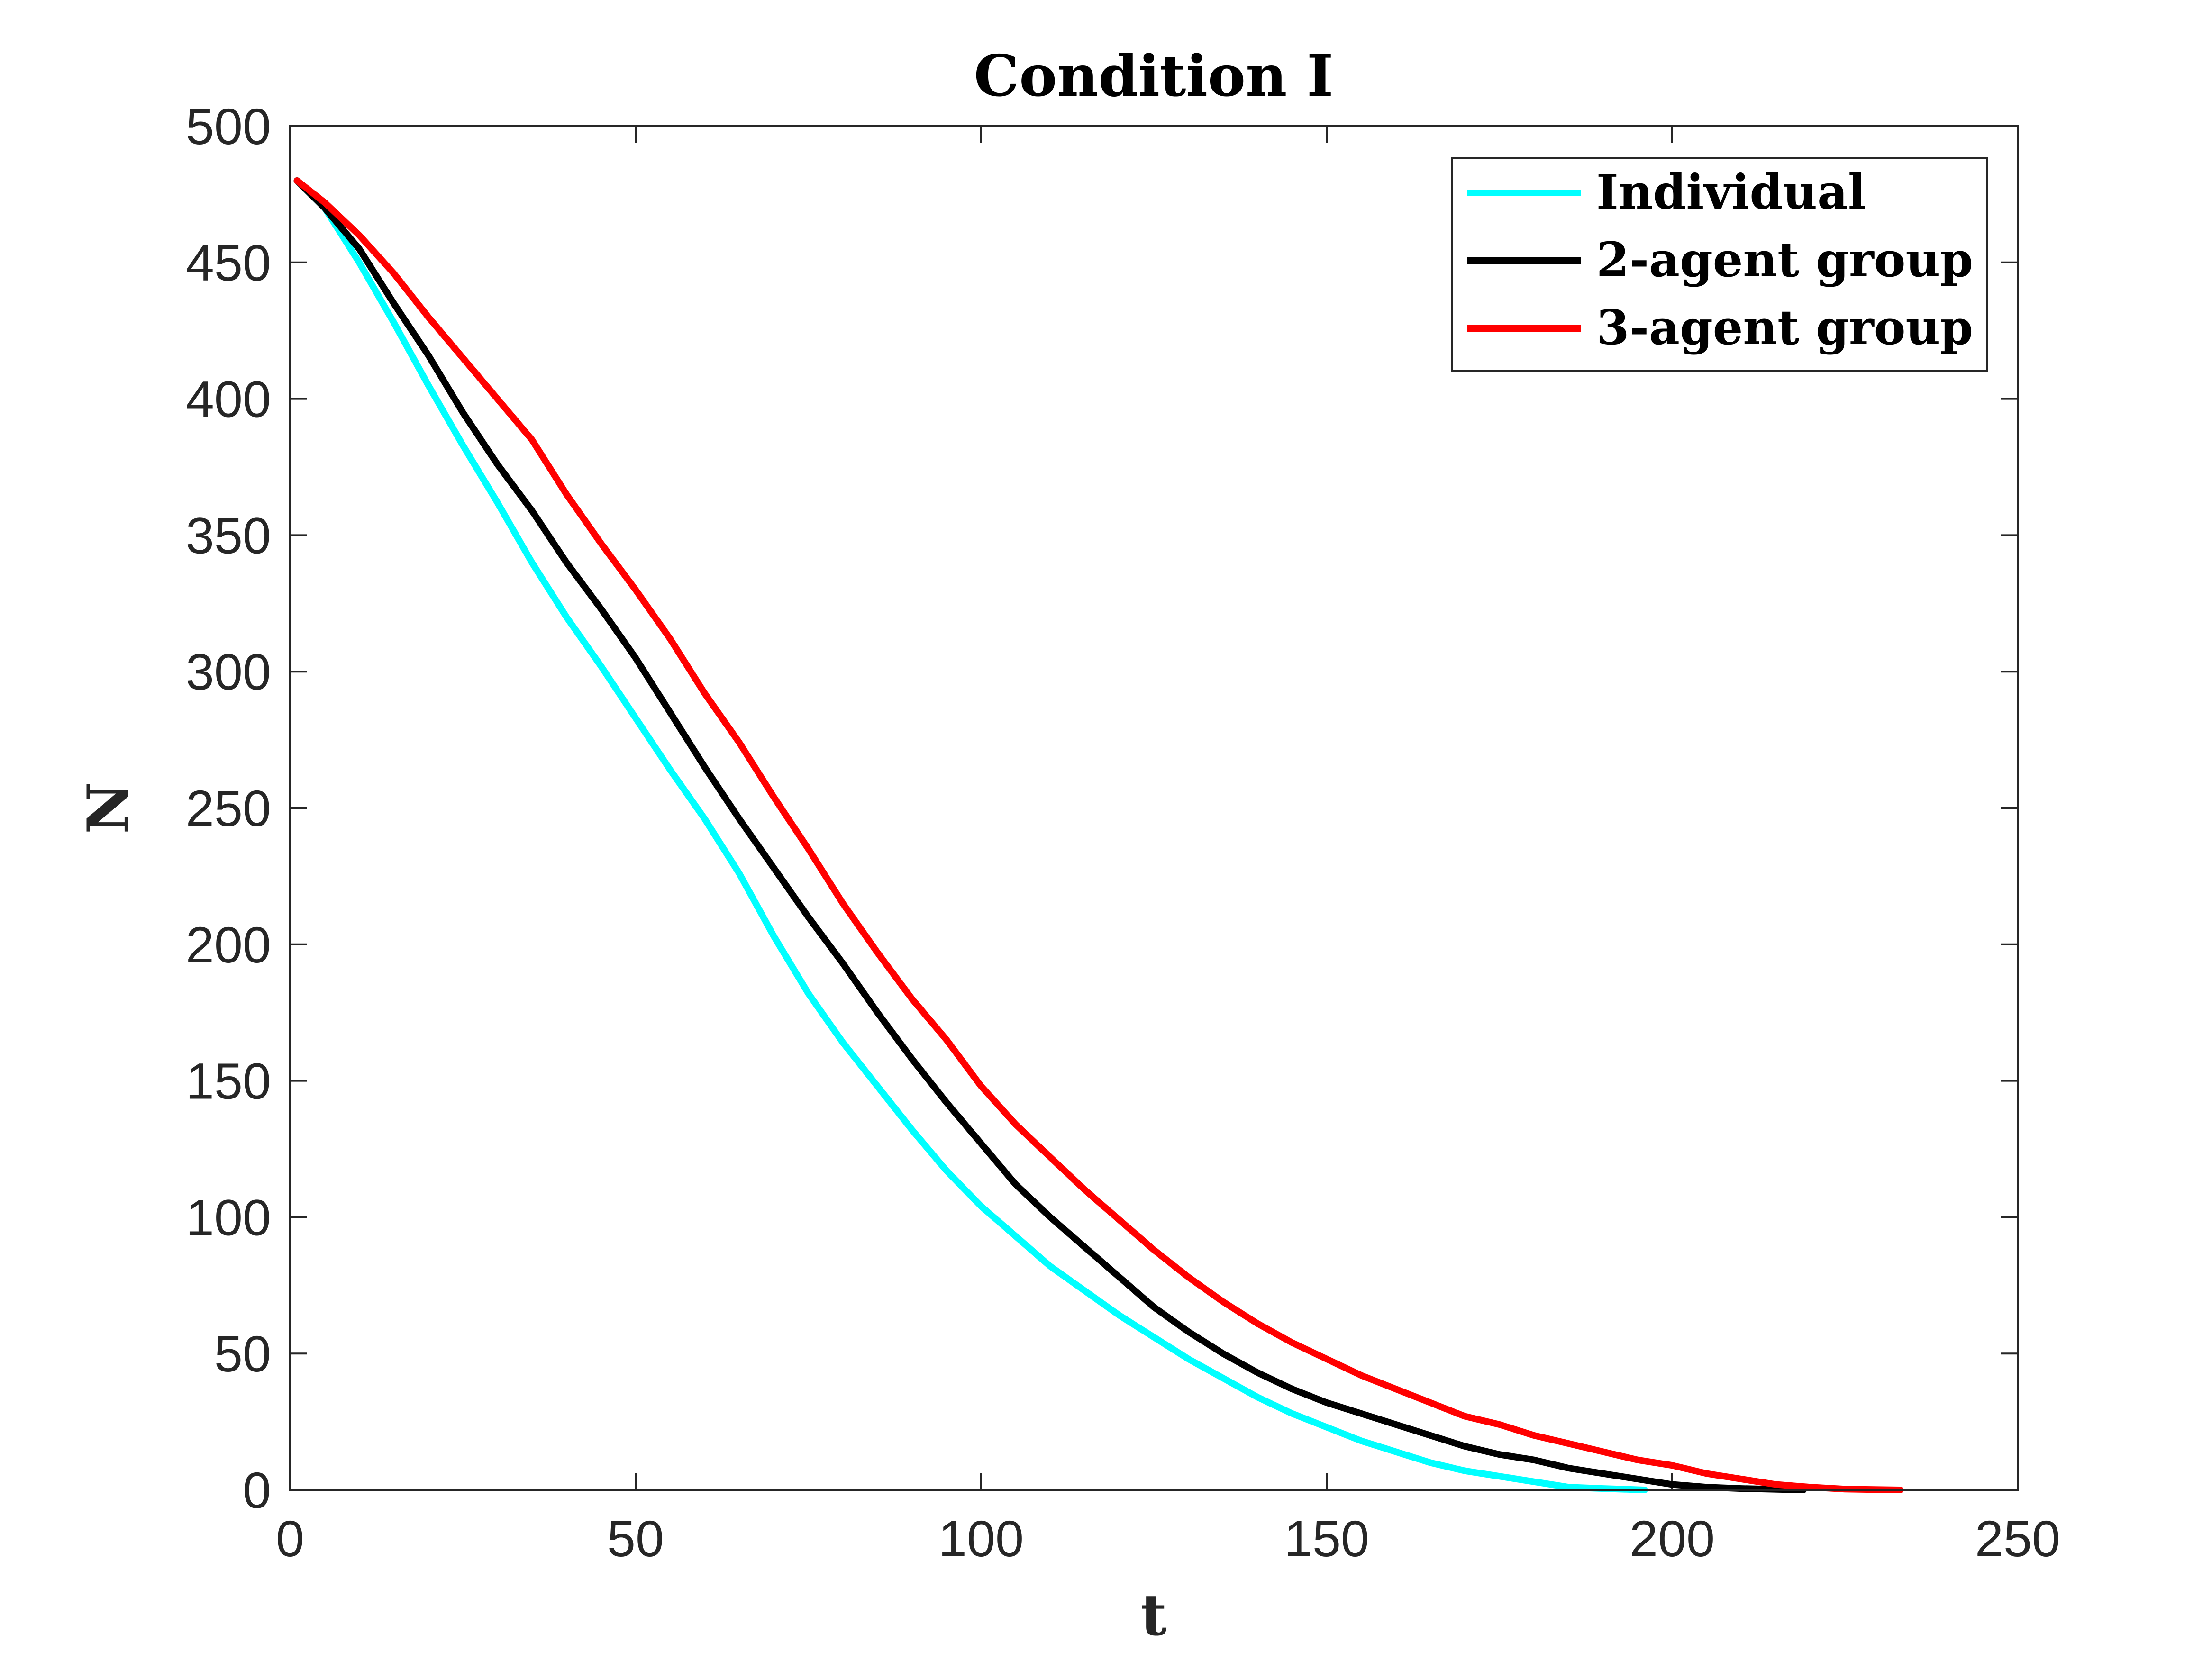 The image size is (2212, 1661). I want to click on legend-label-2-agent-group: 2-agent group, so click(1784, 260).